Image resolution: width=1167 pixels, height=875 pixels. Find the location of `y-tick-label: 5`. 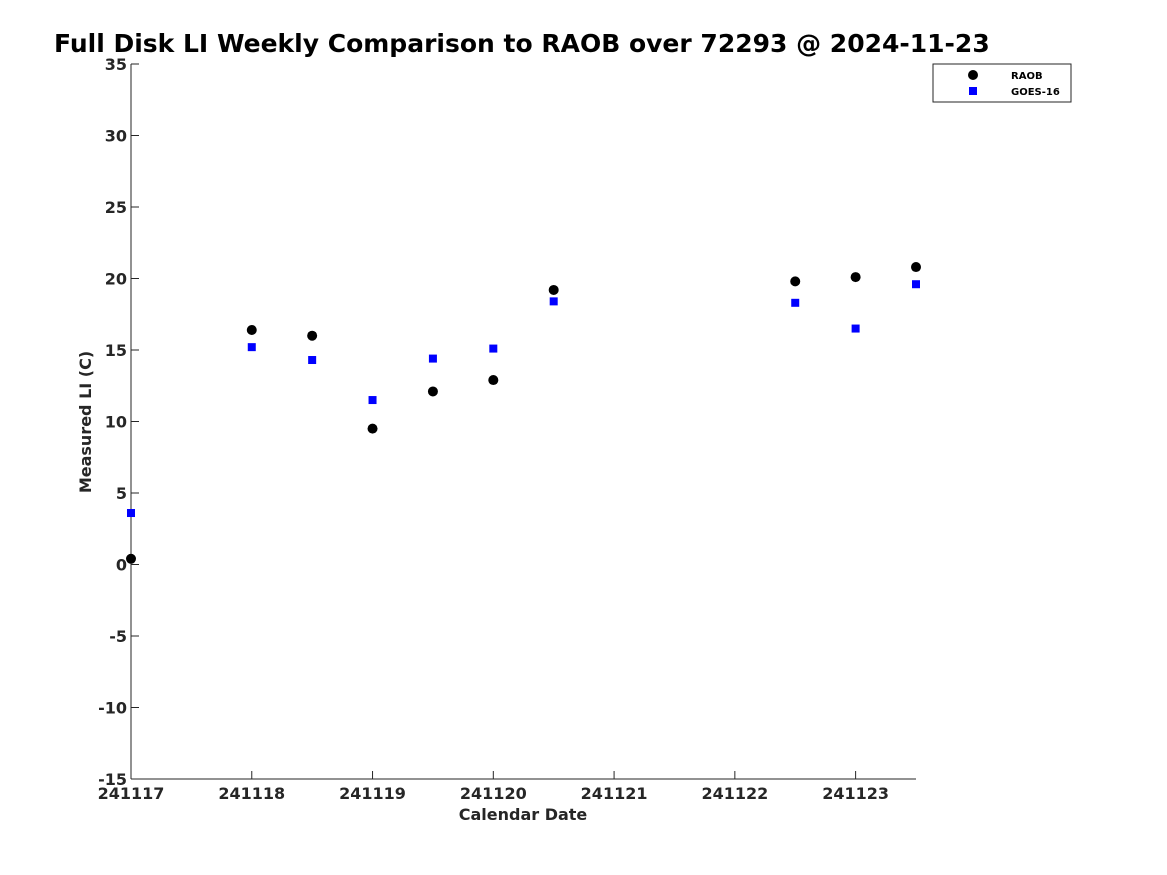

y-tick-label: 5 is located at coordinates (121, 493).